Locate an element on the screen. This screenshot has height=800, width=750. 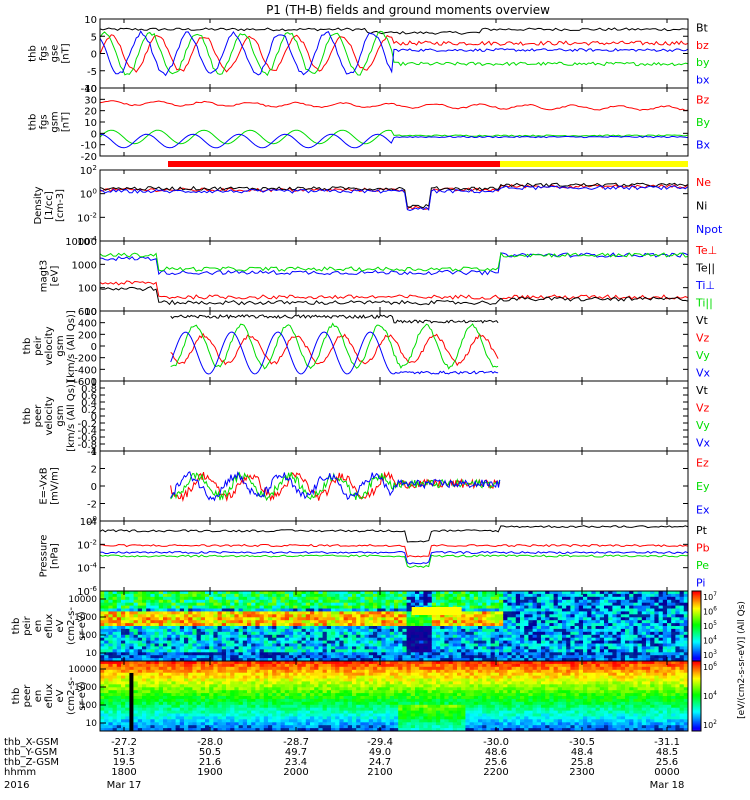
peer-spectrogram-ylabel: eV is located at coordinates (60, 695).